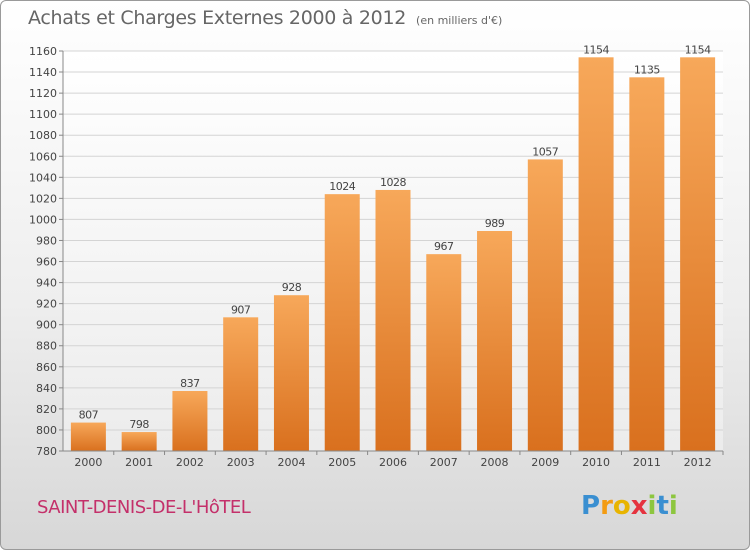 This screenshot has height=550, width=750. I want to click on x-tick-label: 2009, so click(545, 462).